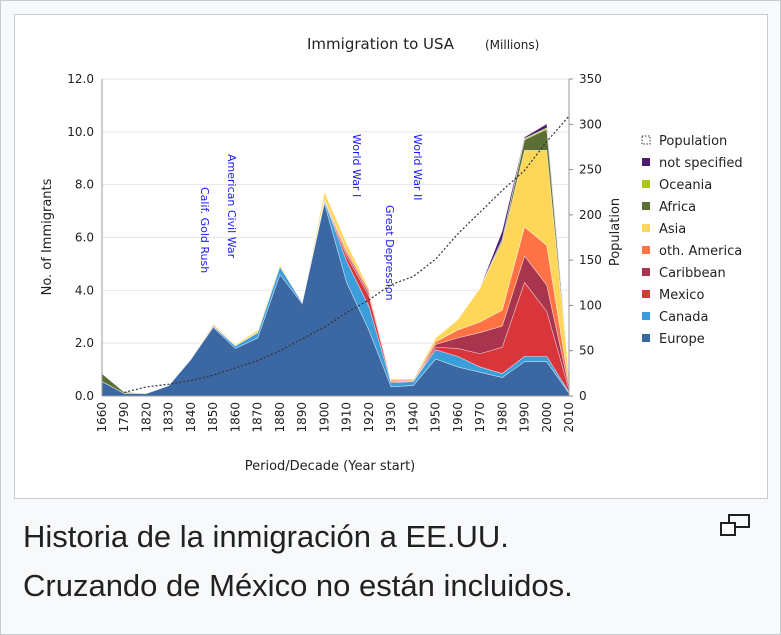 This screenshot has width=781, height=635. I want to click on chart-subtitle: (Millions), so click(512, 45).